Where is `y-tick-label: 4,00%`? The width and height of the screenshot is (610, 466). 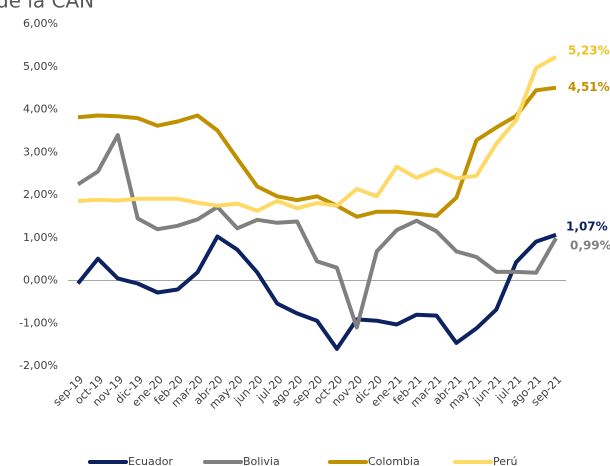
y-tick-label: 4,00% is located at coordinates (40, 109).